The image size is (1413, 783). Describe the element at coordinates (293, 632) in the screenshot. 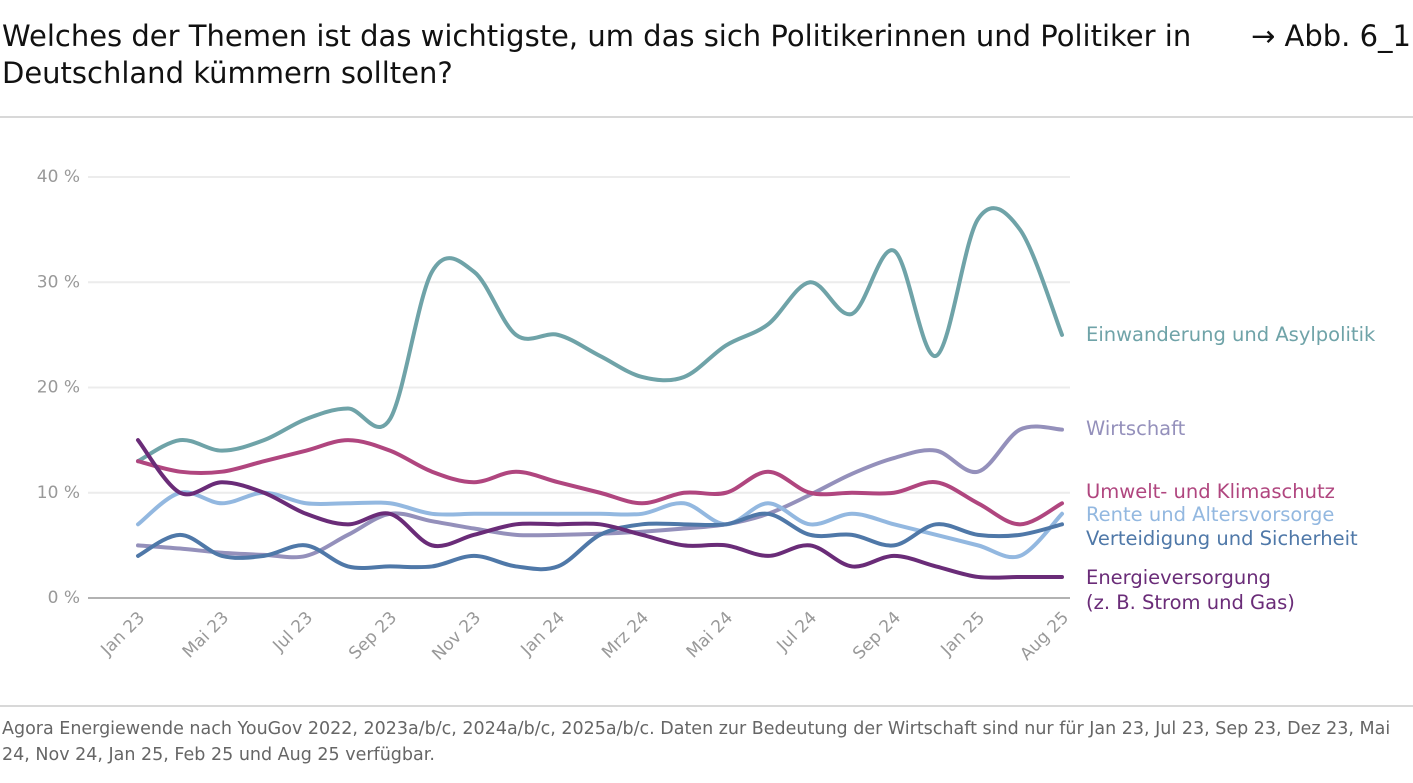

I see `x-tick-label: Jul 23` at that location.